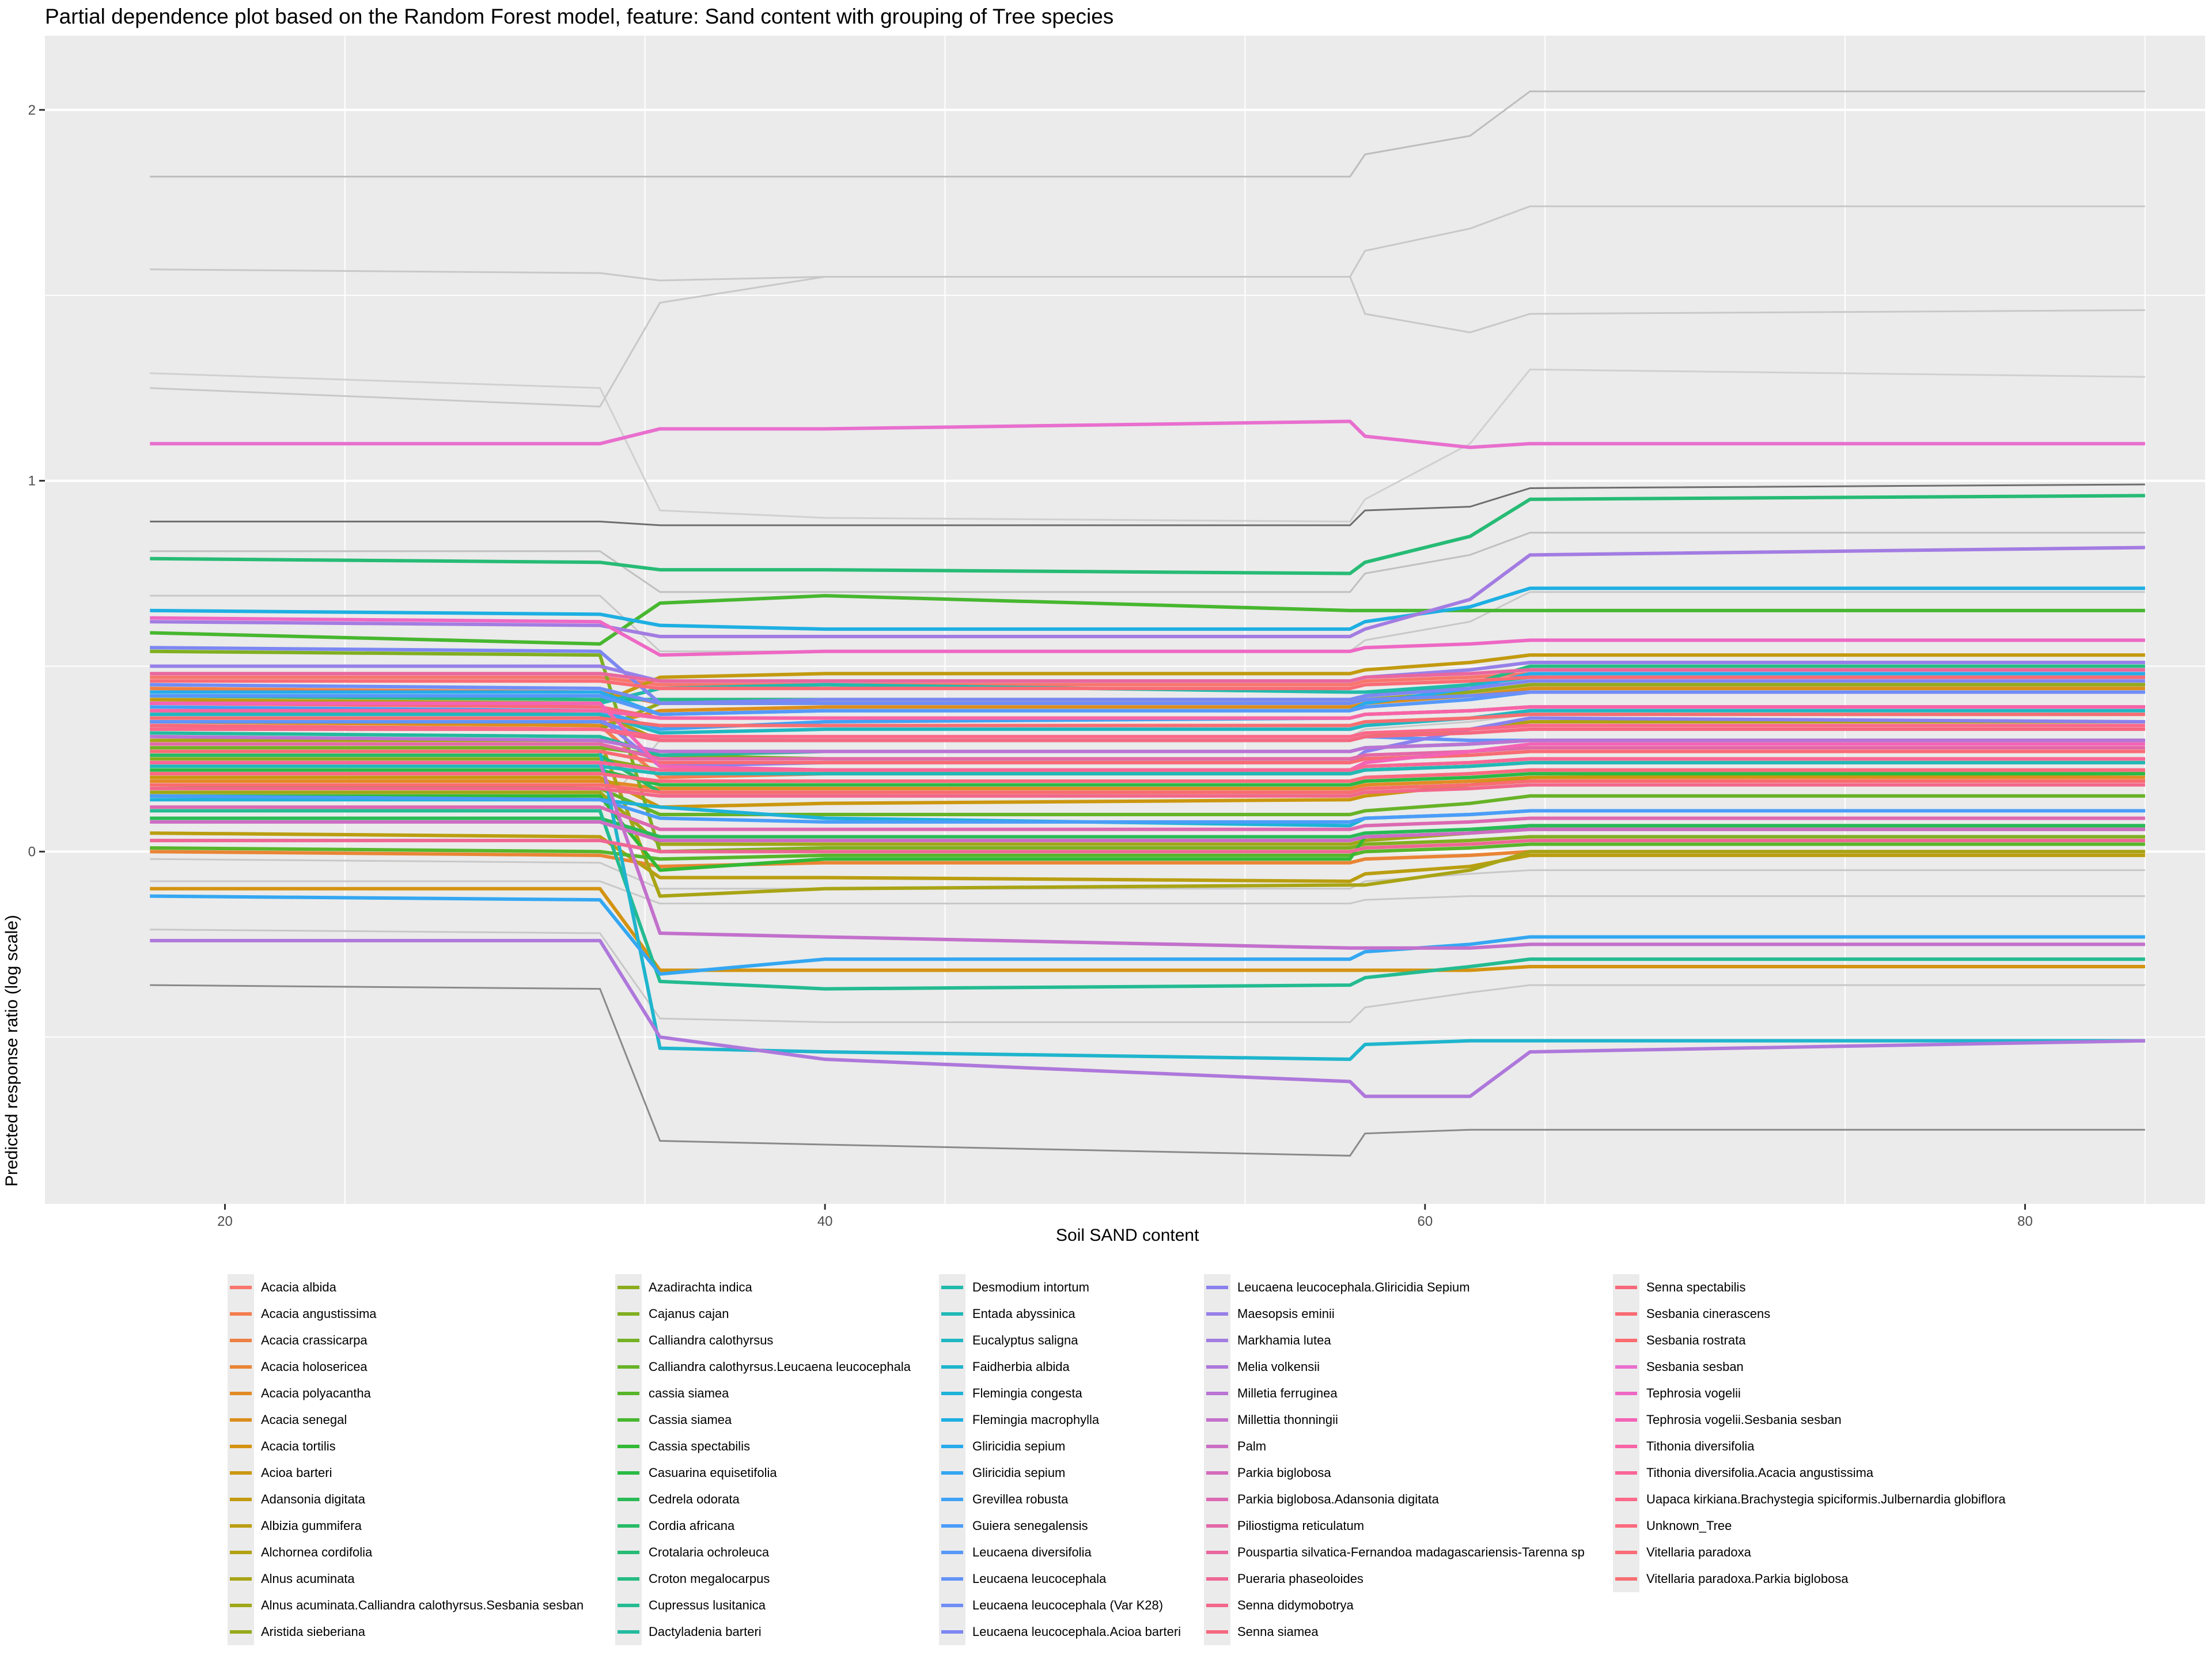 This screenshot has width=2212, height=1659. Describe the element at coordinates (1030, 1525) in the screenshot. I see `legend-label: Guiera senegalensis` at that location.